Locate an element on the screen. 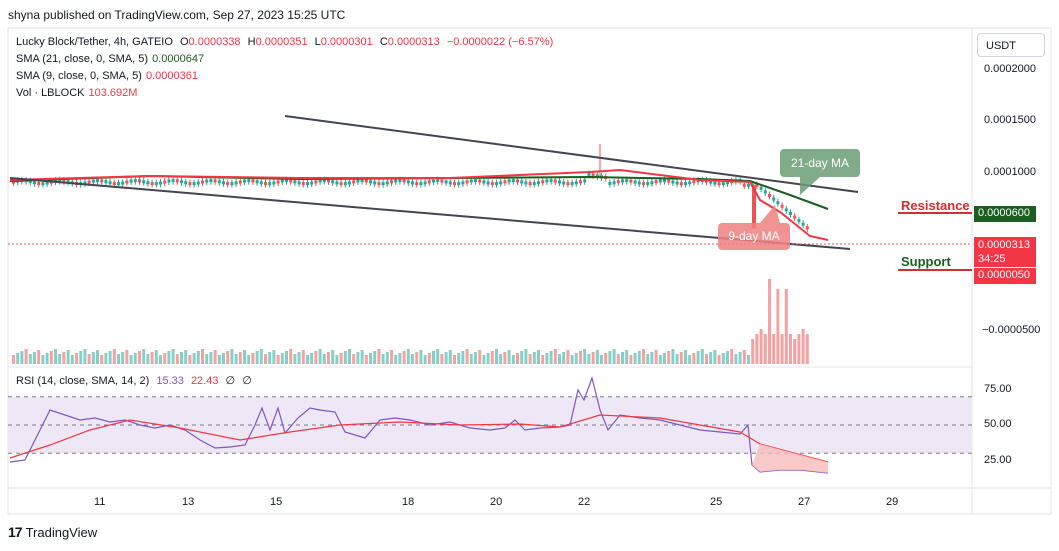 This screenshot has height=551, width=1059. support-price-label: 0.0000050 is located at coordinates (1005, 276).